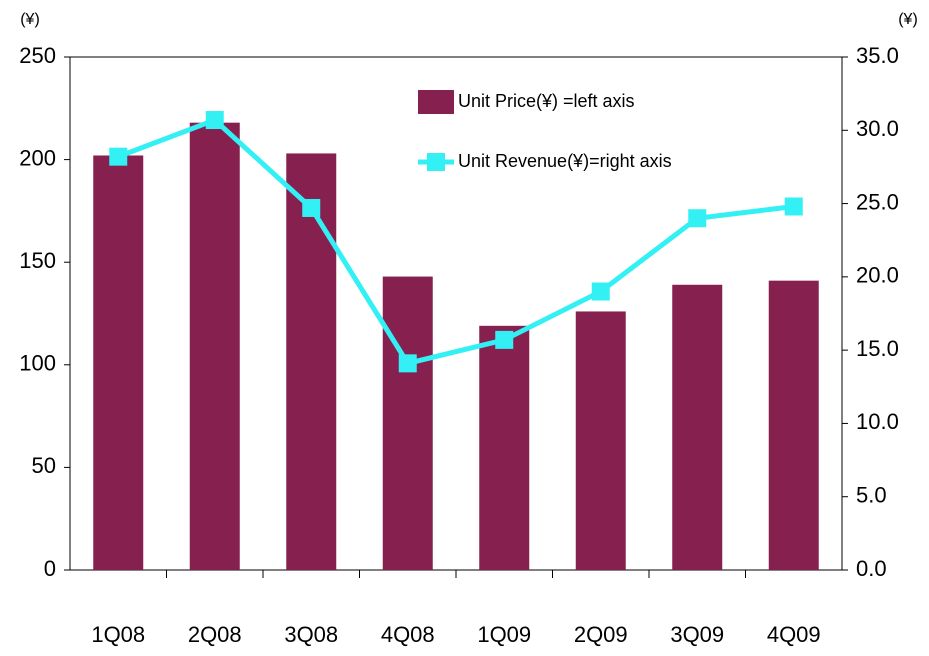 The width and height of the screenshot is (929, 656). Describe the element at coordinates (877, 55) in the screenshot. I see `y2-tick-label: 35.0` at that location.